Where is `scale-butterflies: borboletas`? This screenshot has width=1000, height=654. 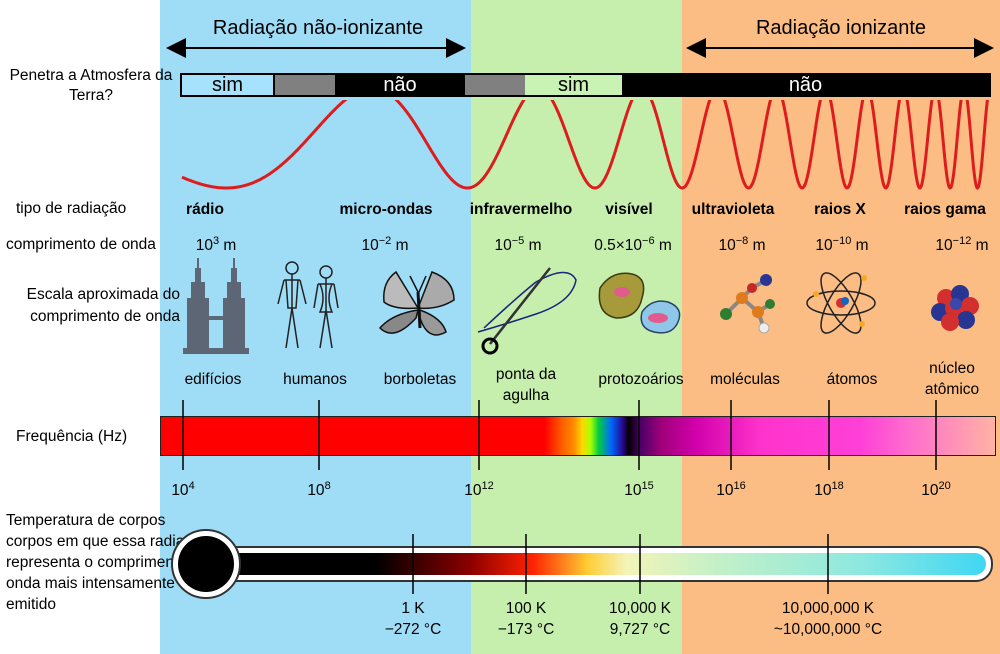 scale-butterflies: borboletas is located at coordinates (420, 379).